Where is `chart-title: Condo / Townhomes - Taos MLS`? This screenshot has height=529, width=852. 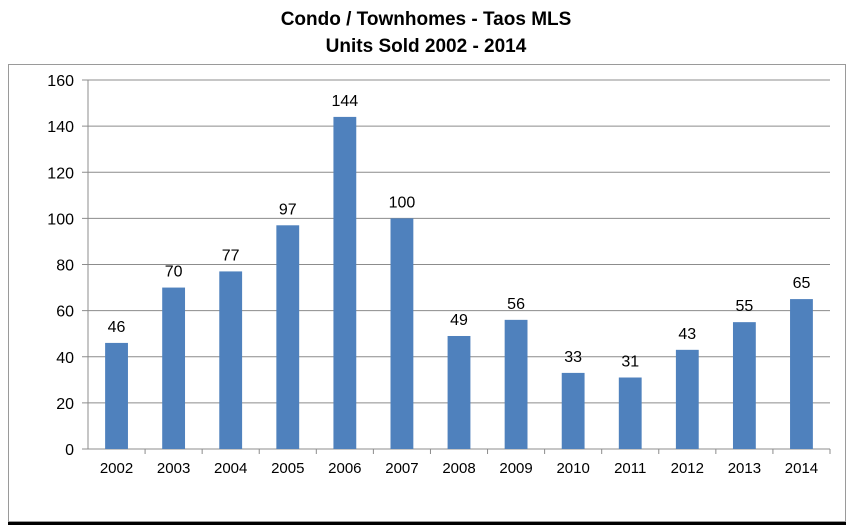 chart-title: Condo / Townhomes - Taos MLS is located at coordinates (426, 19).